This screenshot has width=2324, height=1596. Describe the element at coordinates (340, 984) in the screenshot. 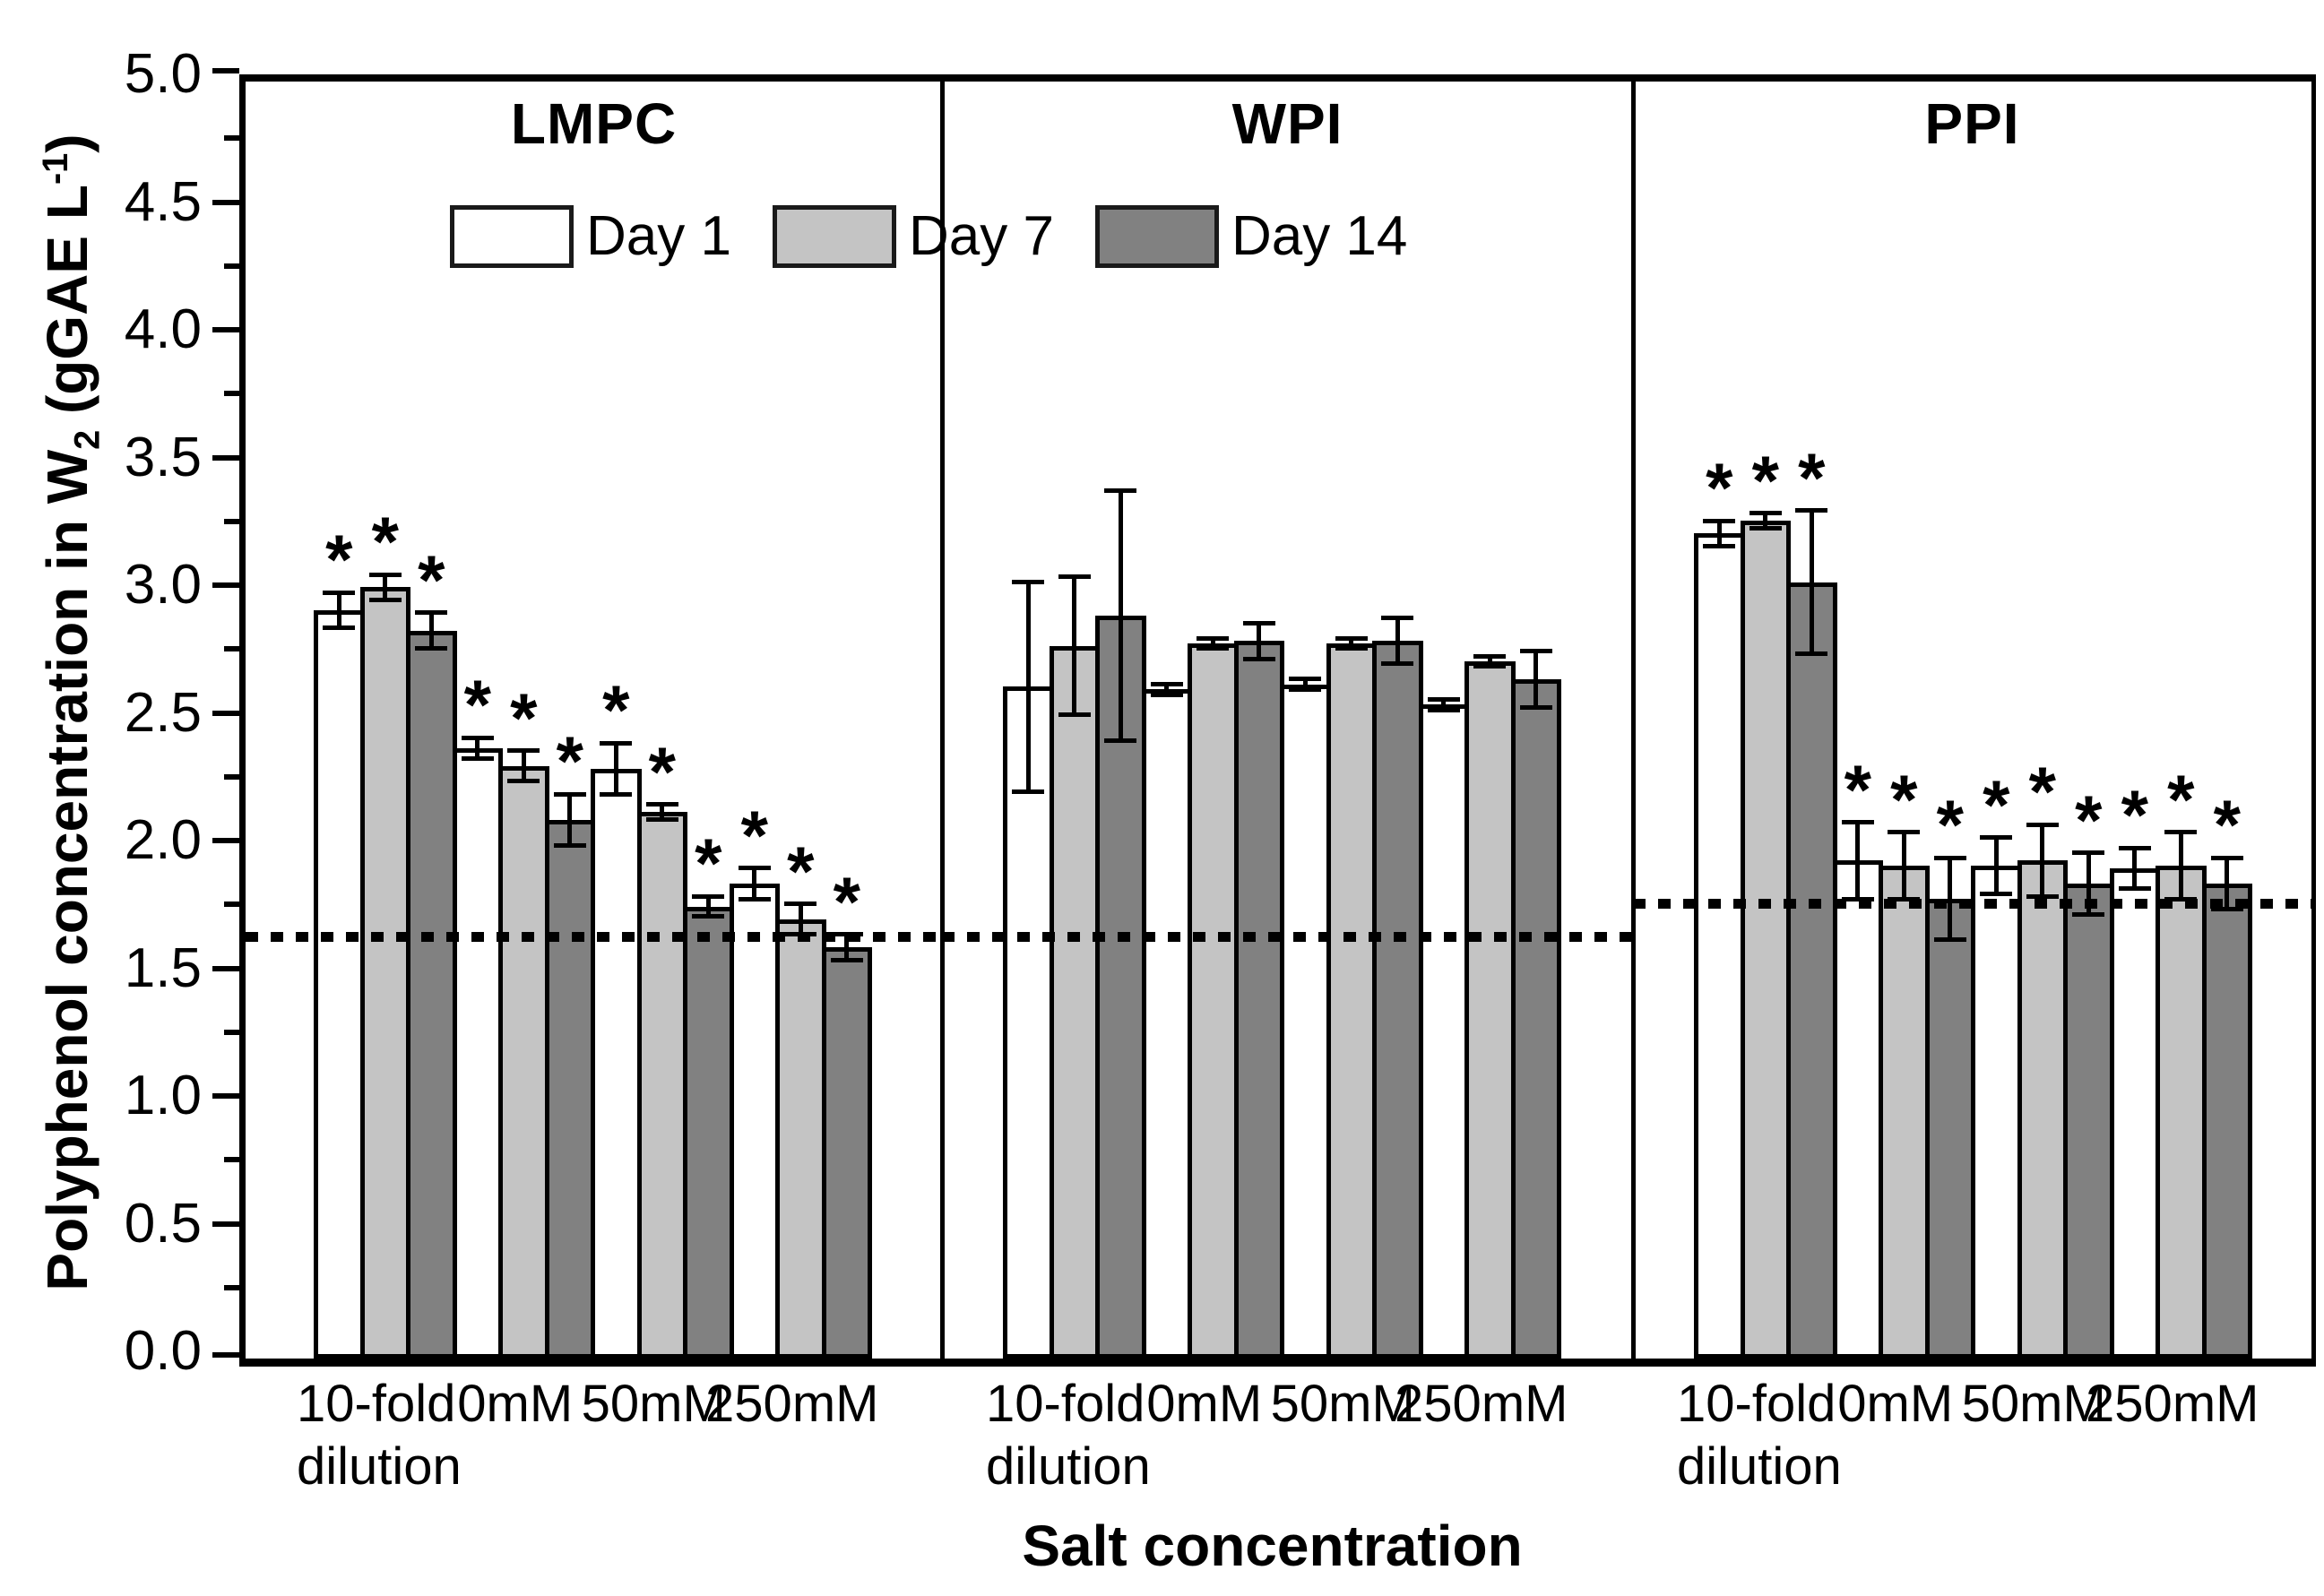

I see `bar-lmpc-10-fold-day1` at that location.